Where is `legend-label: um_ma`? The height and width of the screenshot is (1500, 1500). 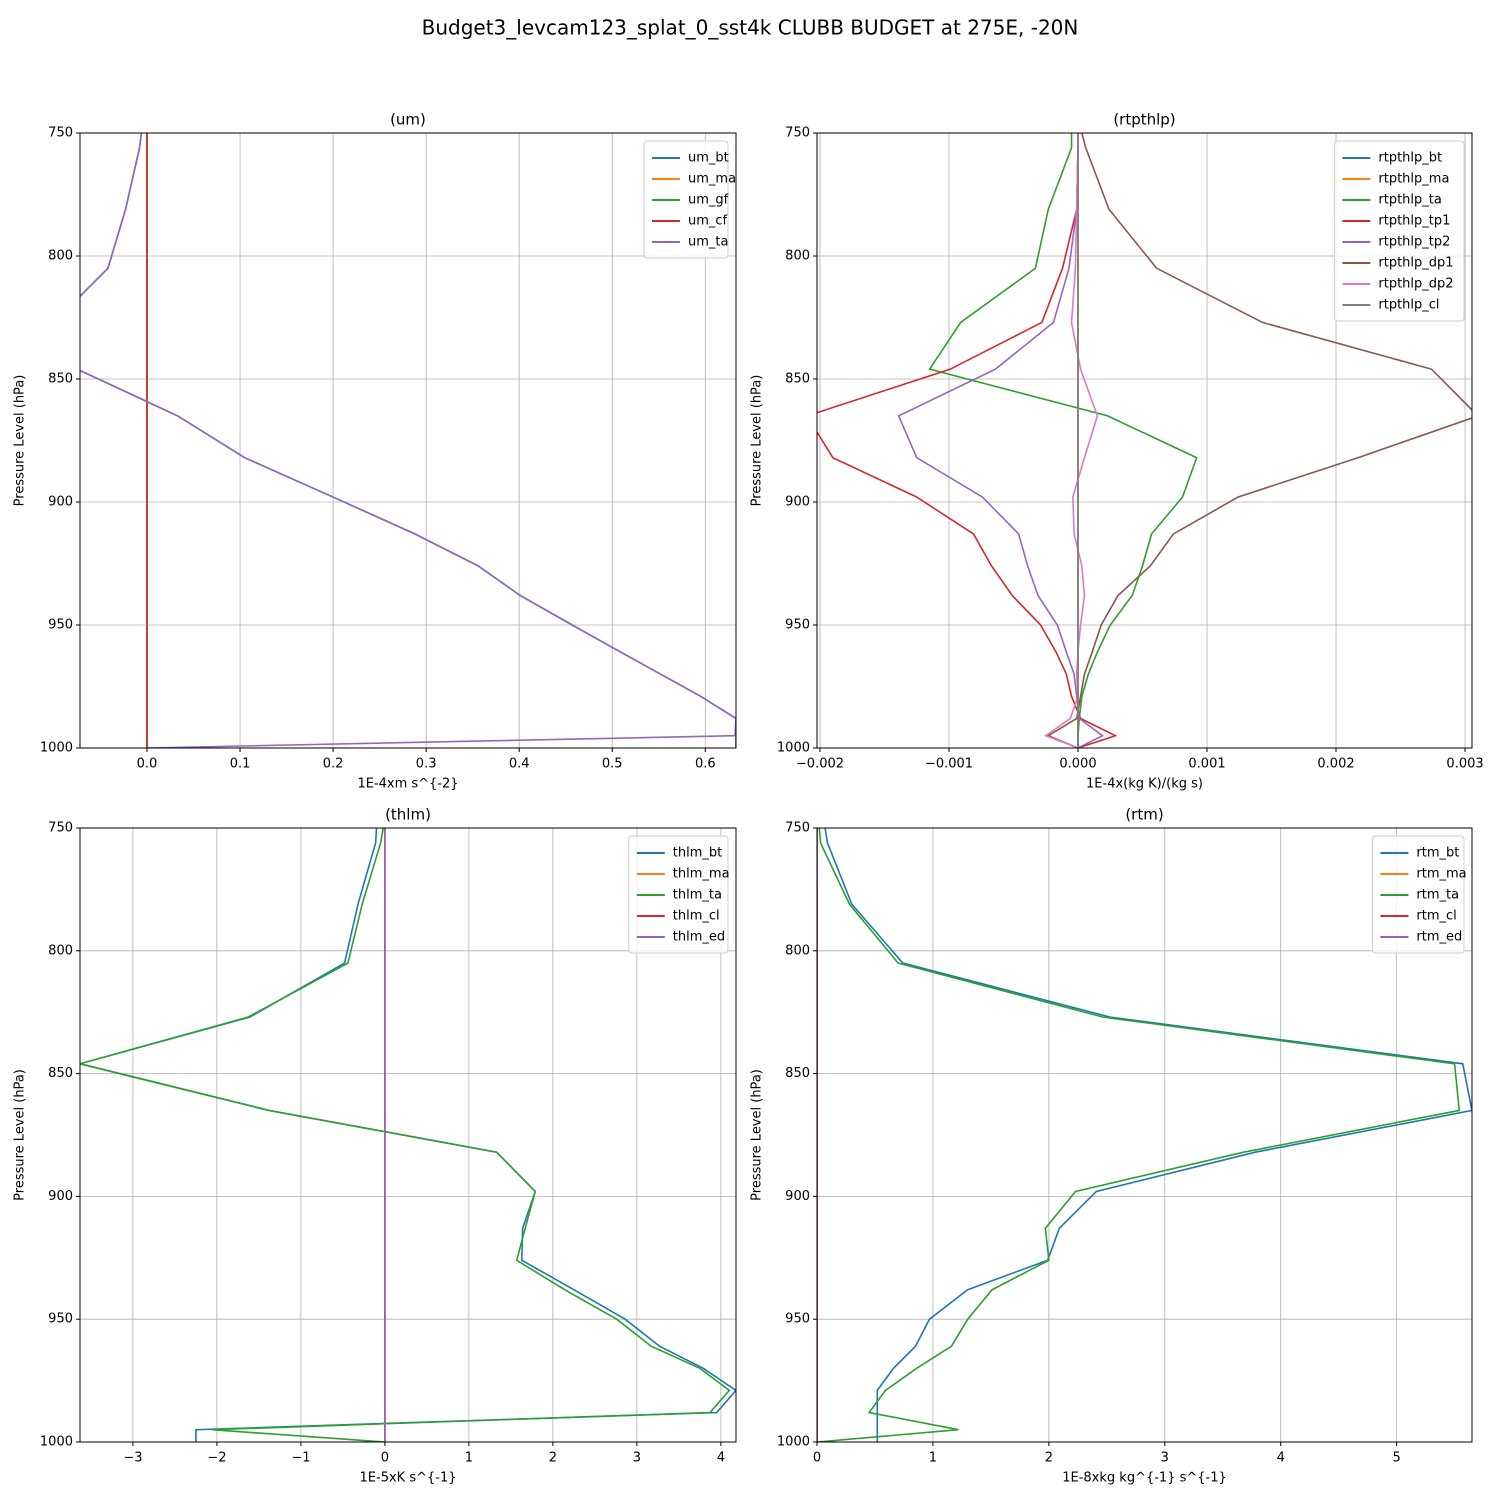
legend-label: um_ma is located at coordinates (712, 179).